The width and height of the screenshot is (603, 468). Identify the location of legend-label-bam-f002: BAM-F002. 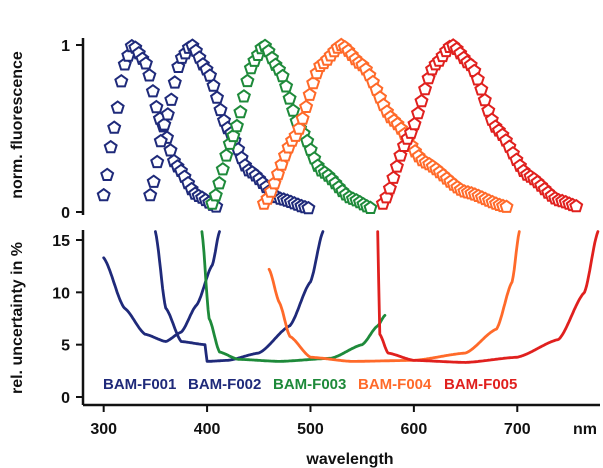
(224, 384).